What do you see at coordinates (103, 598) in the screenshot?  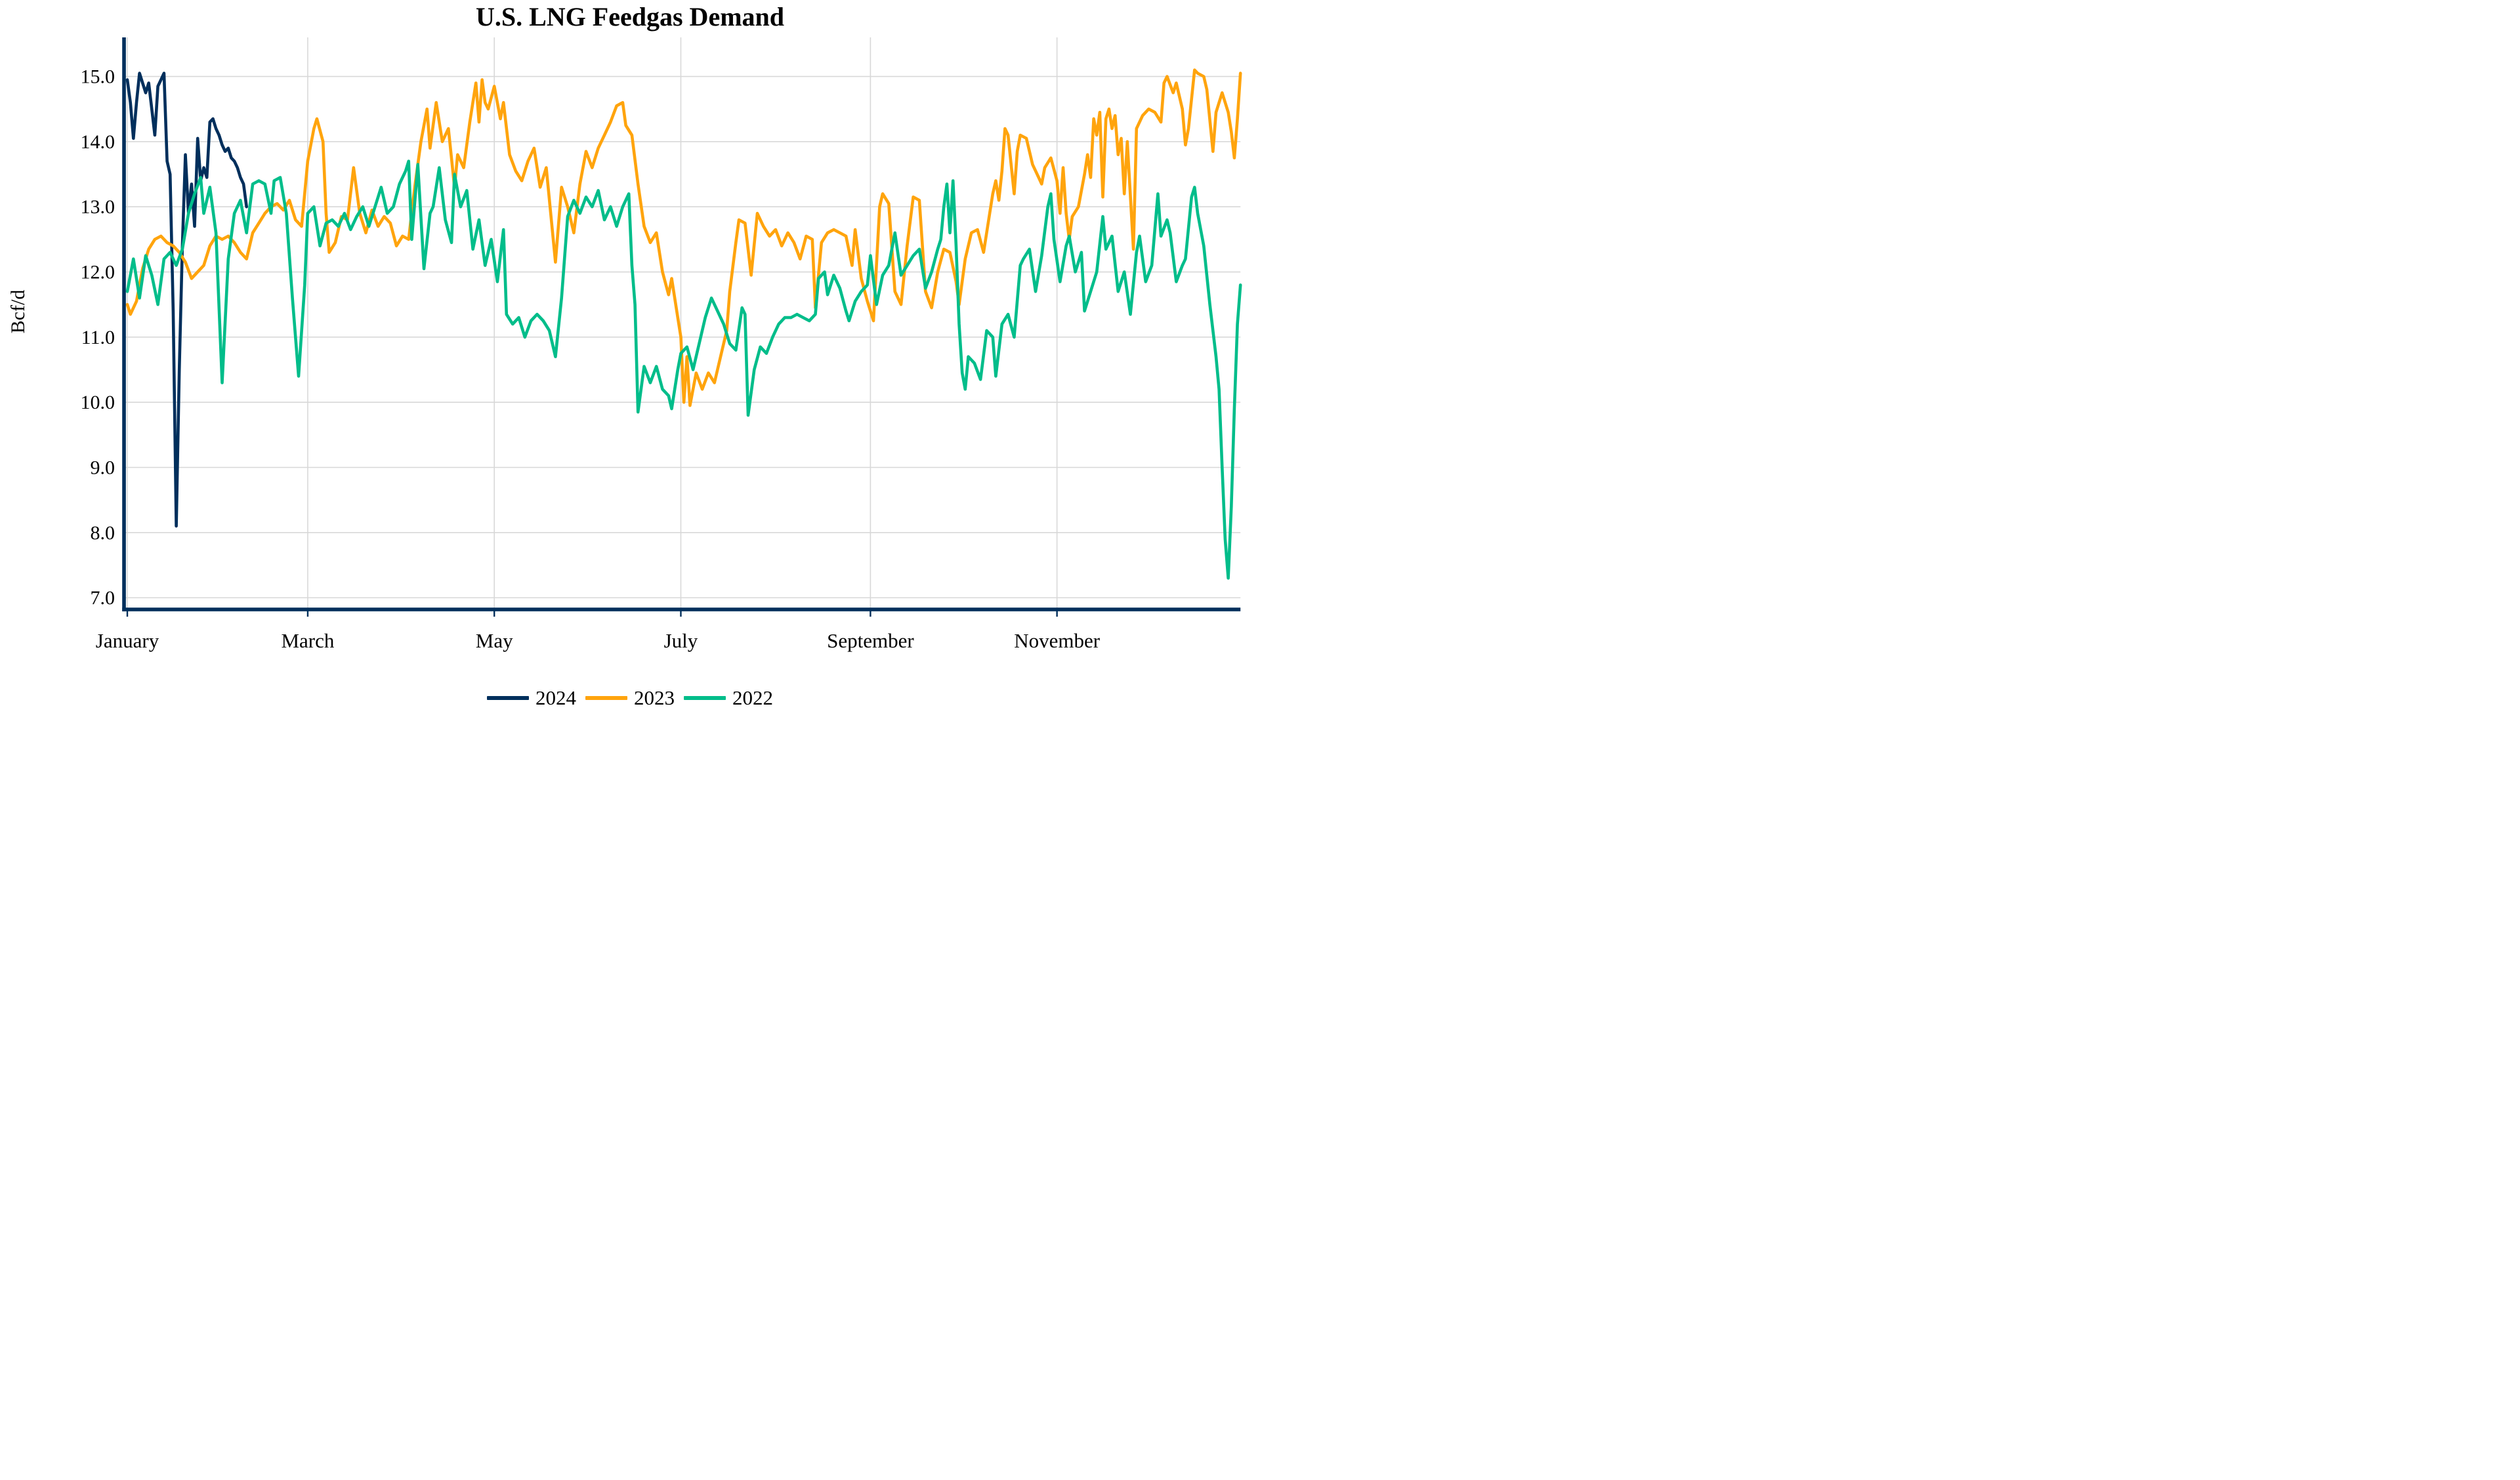 I see `y-tick-label-7.0: 7.0` at bounding box center [103, 598].